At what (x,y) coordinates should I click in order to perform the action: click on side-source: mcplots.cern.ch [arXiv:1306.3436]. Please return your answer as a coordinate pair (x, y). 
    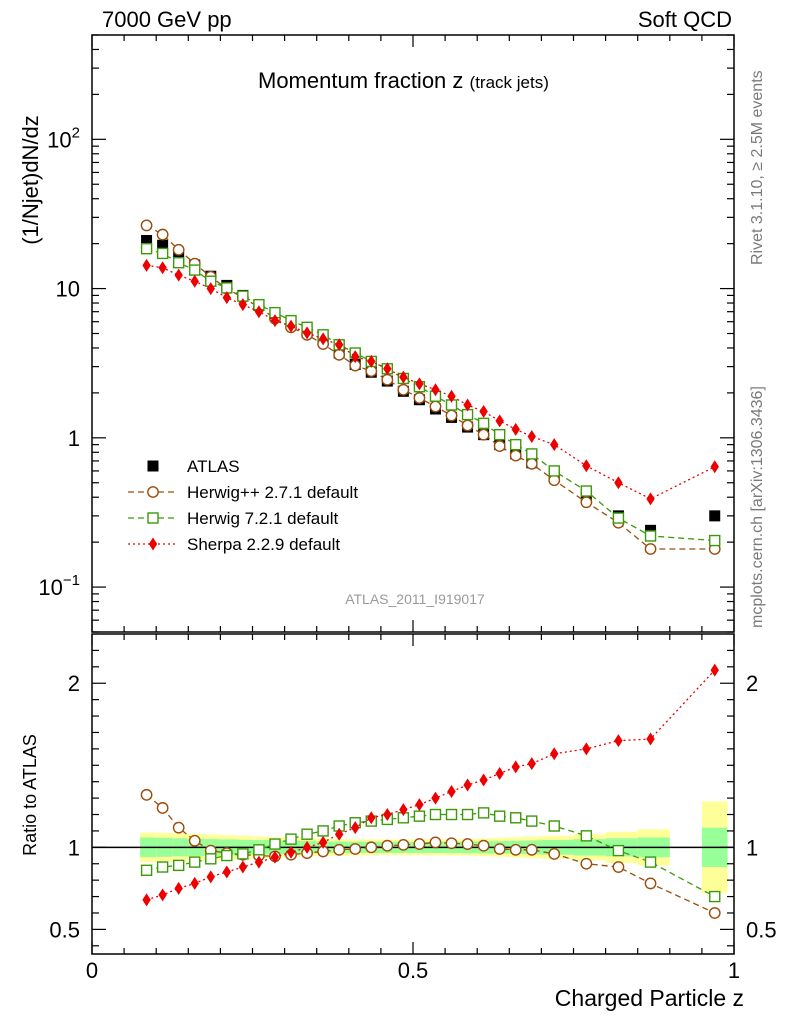
    Looking at the image, I should click on (757, 507).